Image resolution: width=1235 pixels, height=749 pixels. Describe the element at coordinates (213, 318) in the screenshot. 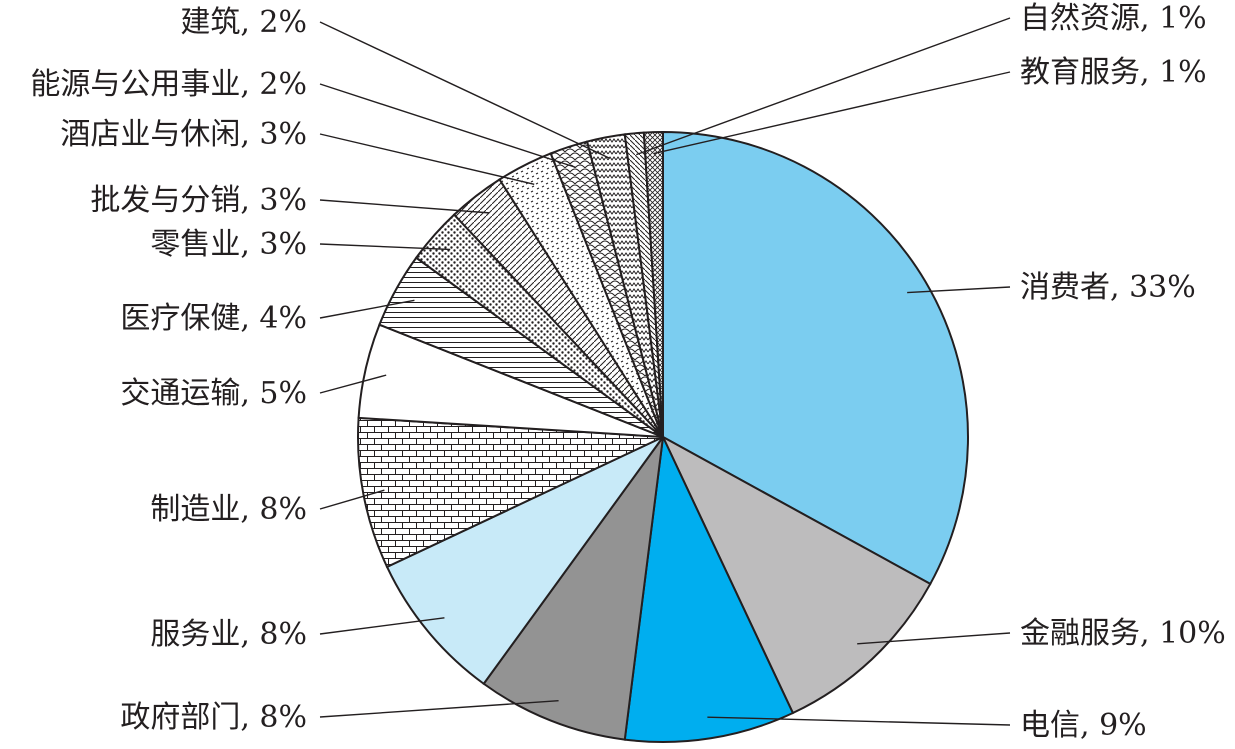

I see `slice-label-8: 医疗保健, 4%` at that location.